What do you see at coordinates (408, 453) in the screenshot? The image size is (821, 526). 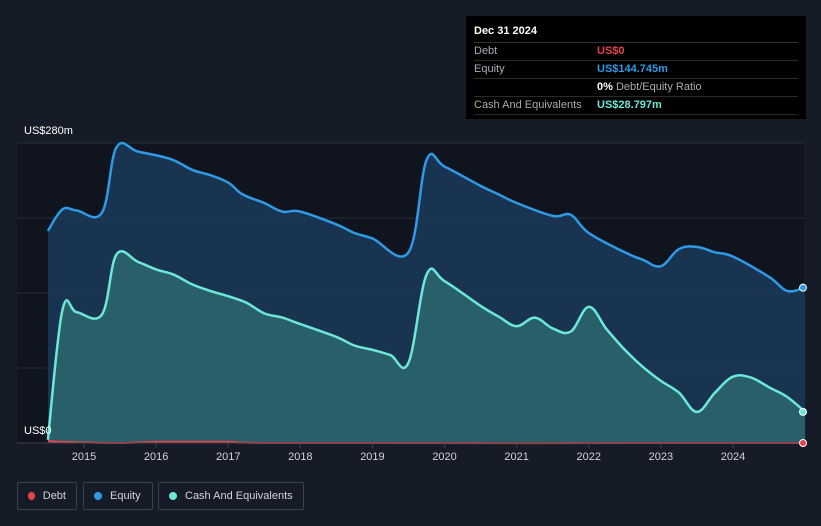 I see `x-axis-ticks: 2015 2016 2017 2018 2019 2020 2021 2022 2023 2024` at bounding box center [408, 453].